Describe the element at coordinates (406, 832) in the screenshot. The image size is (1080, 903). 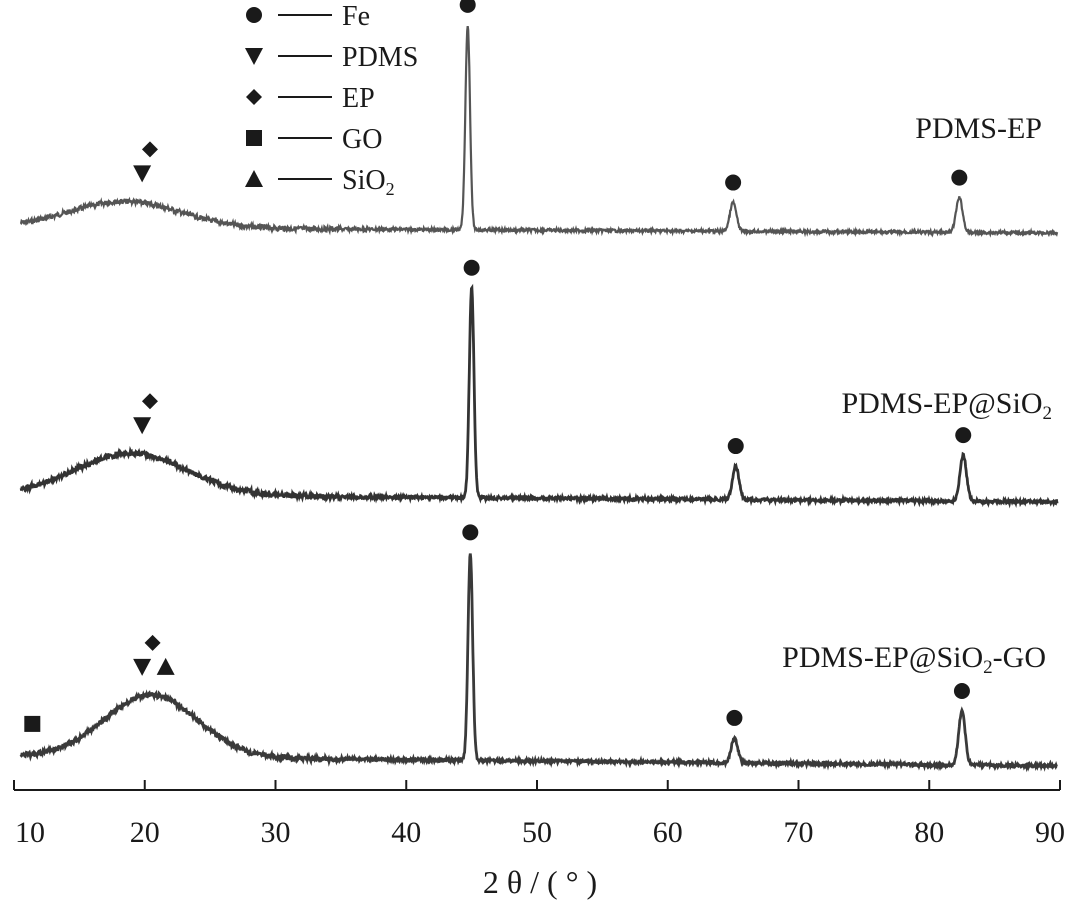
I see `x-tick-label: 40` at that location.